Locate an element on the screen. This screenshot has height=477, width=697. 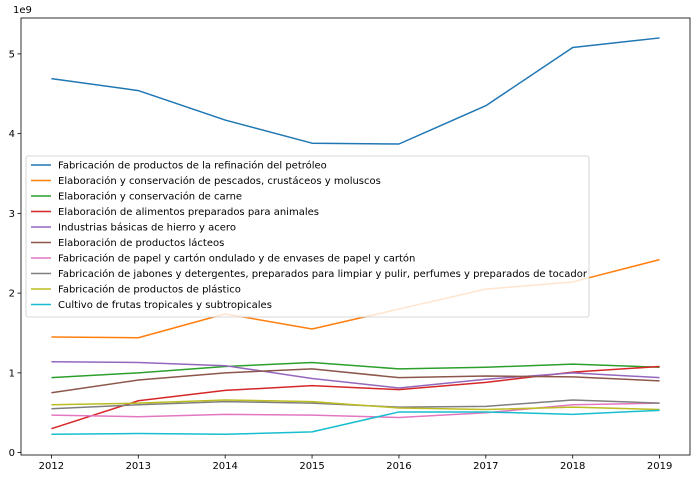
legend-label: Industrias básicas de hierro y acero is located at coordinates (147, 228).